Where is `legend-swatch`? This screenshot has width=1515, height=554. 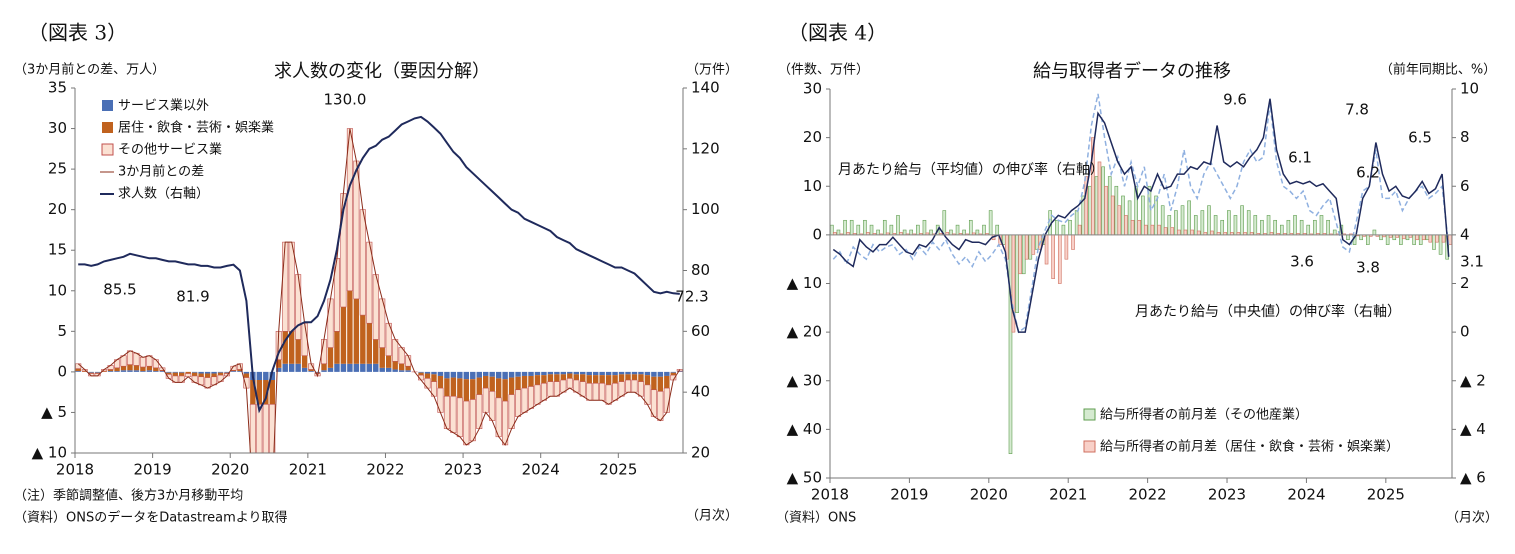 legend-swatch is located at coordinates (1089, 446).